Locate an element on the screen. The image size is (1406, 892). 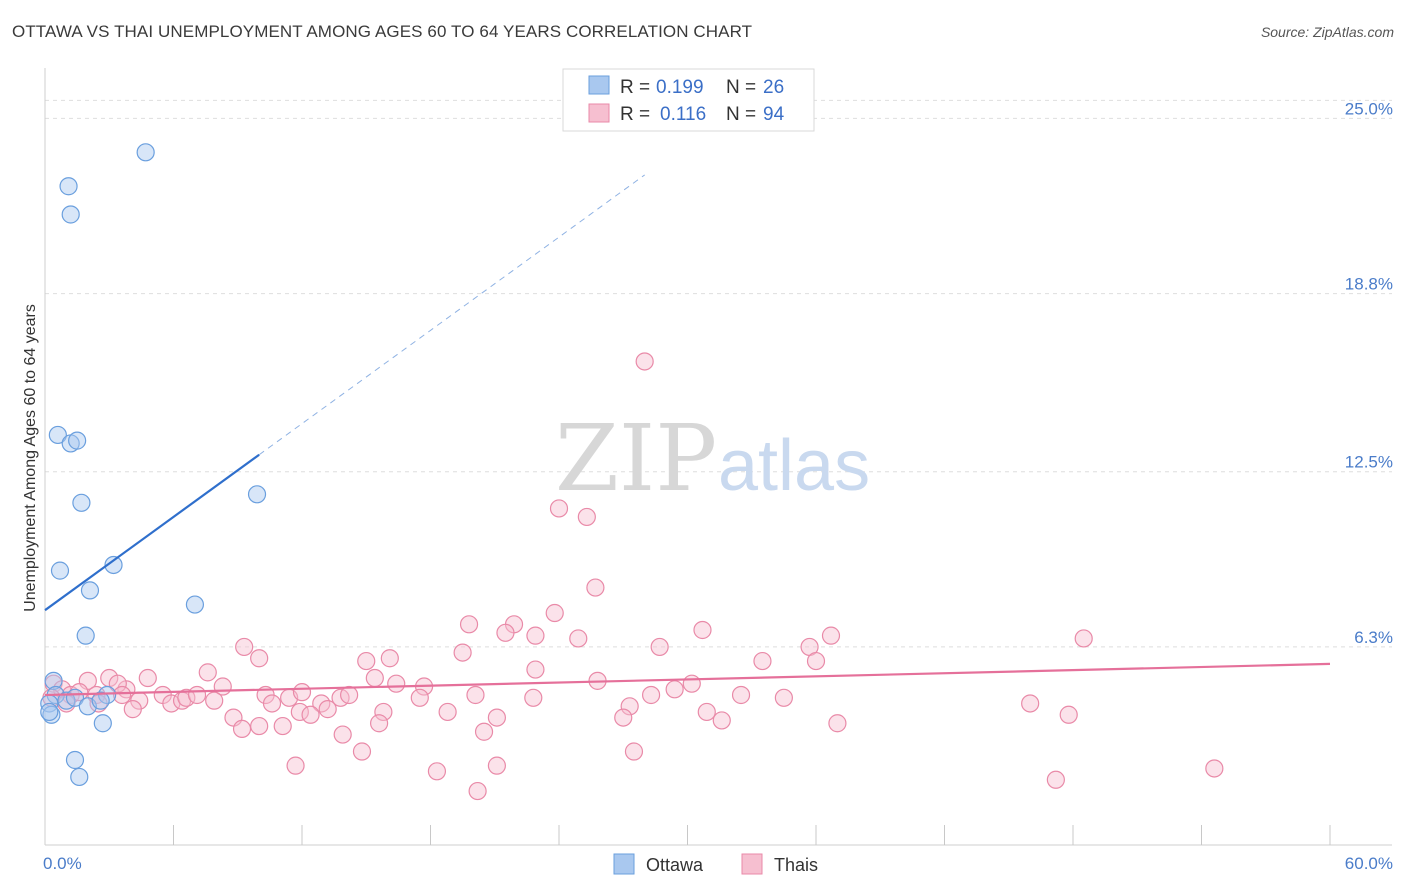
x-tick-label: 0.0% is located at coordinates (62, 863).